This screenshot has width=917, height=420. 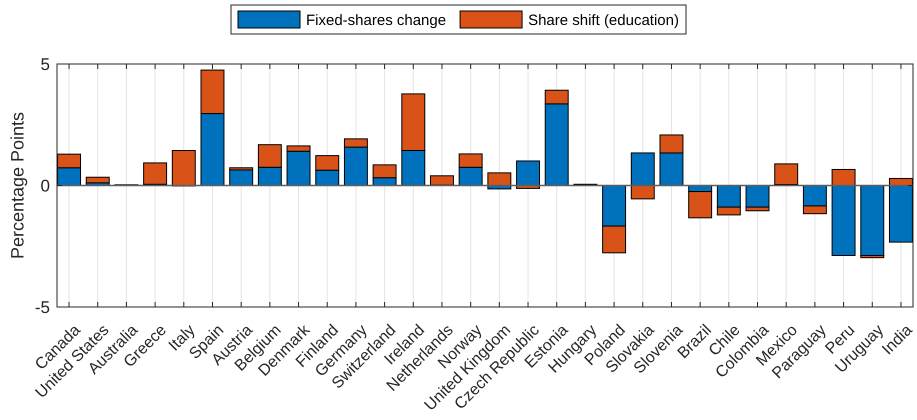 I want to click on legend-label: Share shift (education), so click(x=603, y=20).